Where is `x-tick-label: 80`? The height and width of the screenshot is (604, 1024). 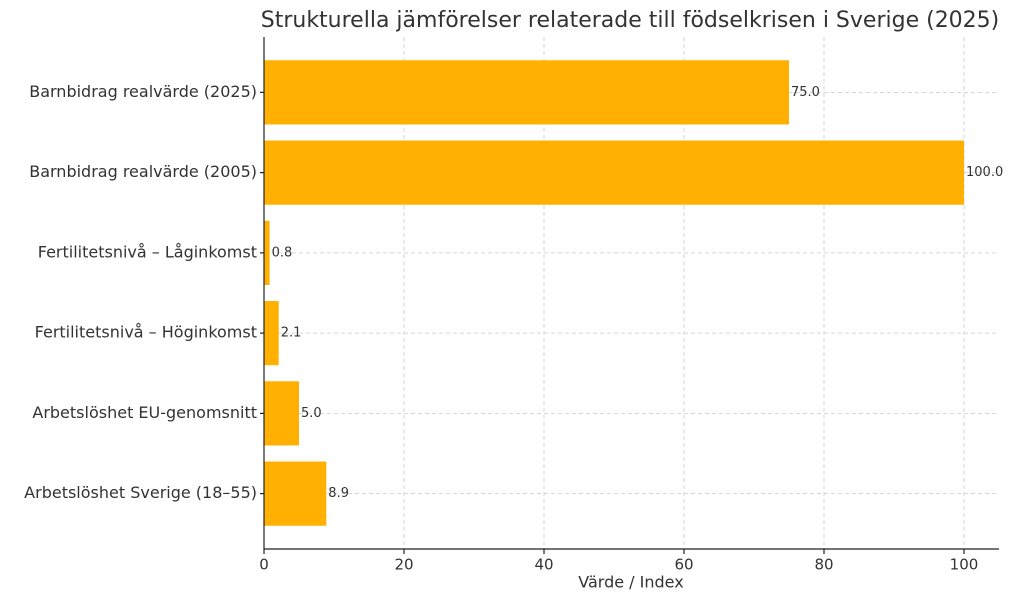
x-tick-label: 80 is located at coordinates (823, 565).